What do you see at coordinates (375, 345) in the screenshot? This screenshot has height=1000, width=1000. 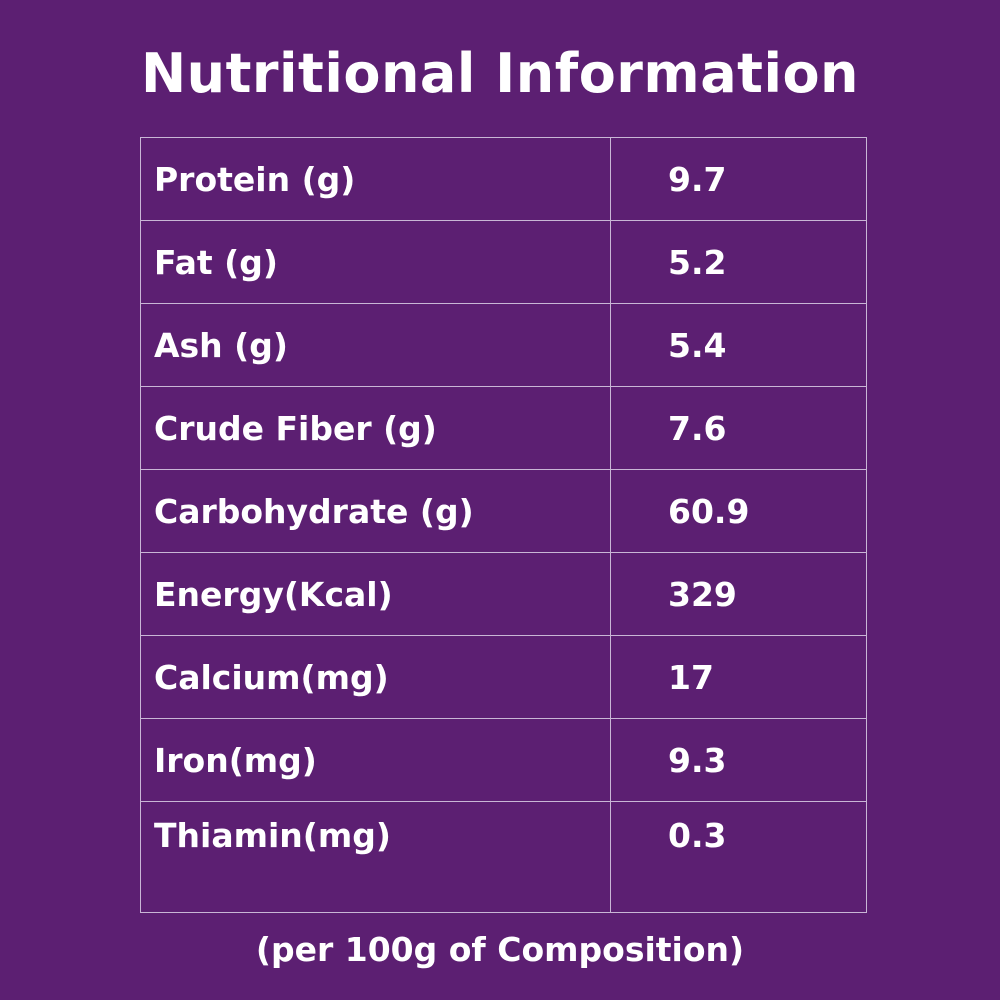 I see `nutrient-label: Ash (g)` at bounding box center [375, 345].